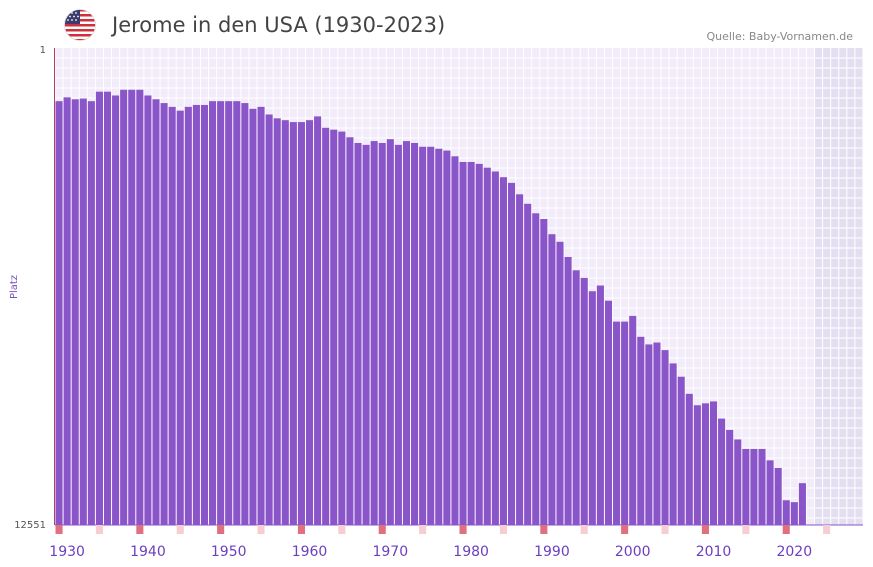 The height and width of the screenshot is (567, 873). I want to click on year-marker-1934, so click(99, 529).